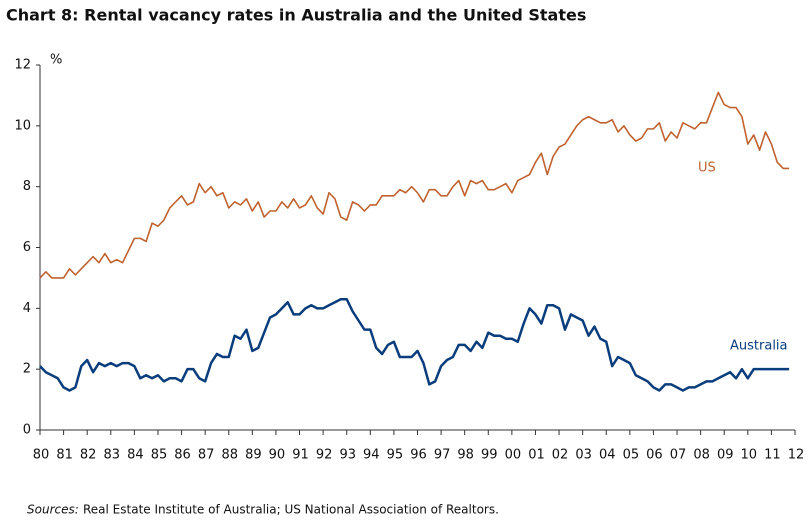  I want to click on x-tick-label: 87, so click(206, 455).